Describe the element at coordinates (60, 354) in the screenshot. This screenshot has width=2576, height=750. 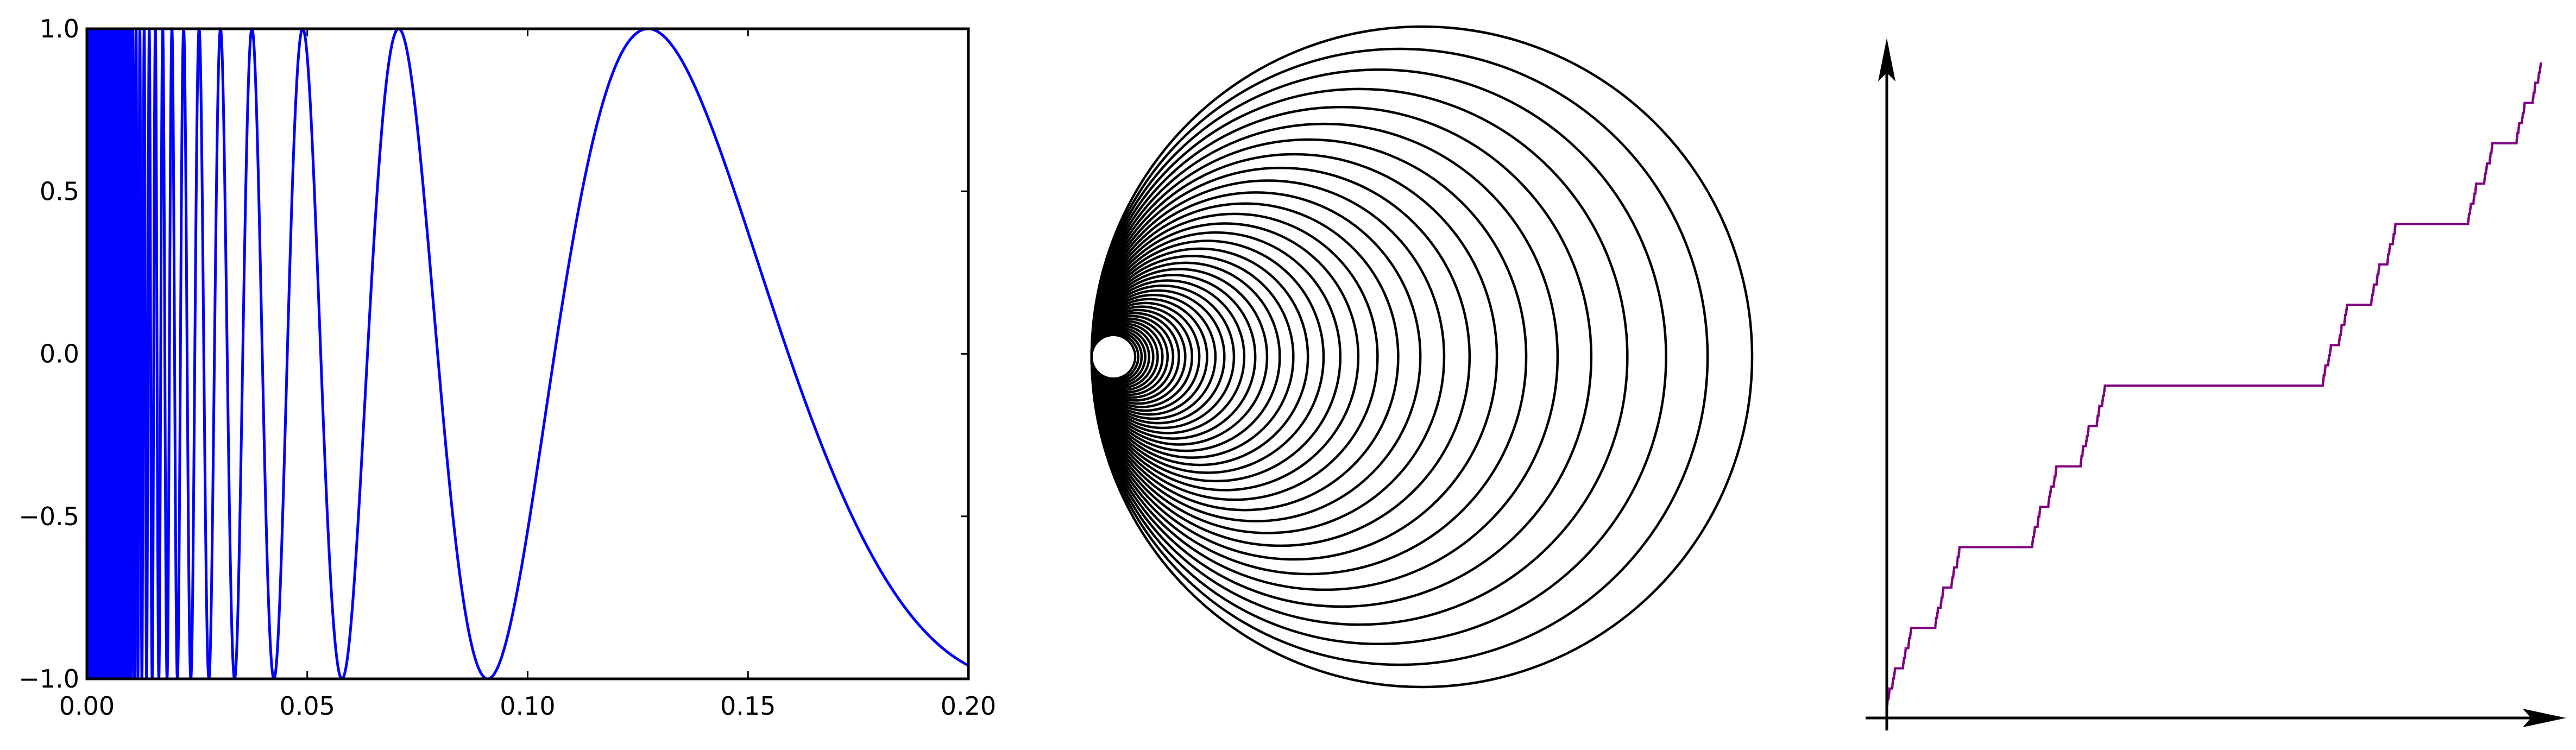
I see `y-tick-label: 0.0` at that location.